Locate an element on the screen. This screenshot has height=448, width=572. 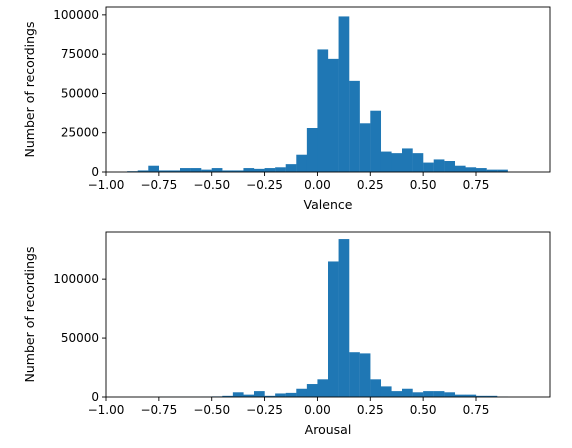
x-axis-label: Arousal is located at coordinates (328, 429).